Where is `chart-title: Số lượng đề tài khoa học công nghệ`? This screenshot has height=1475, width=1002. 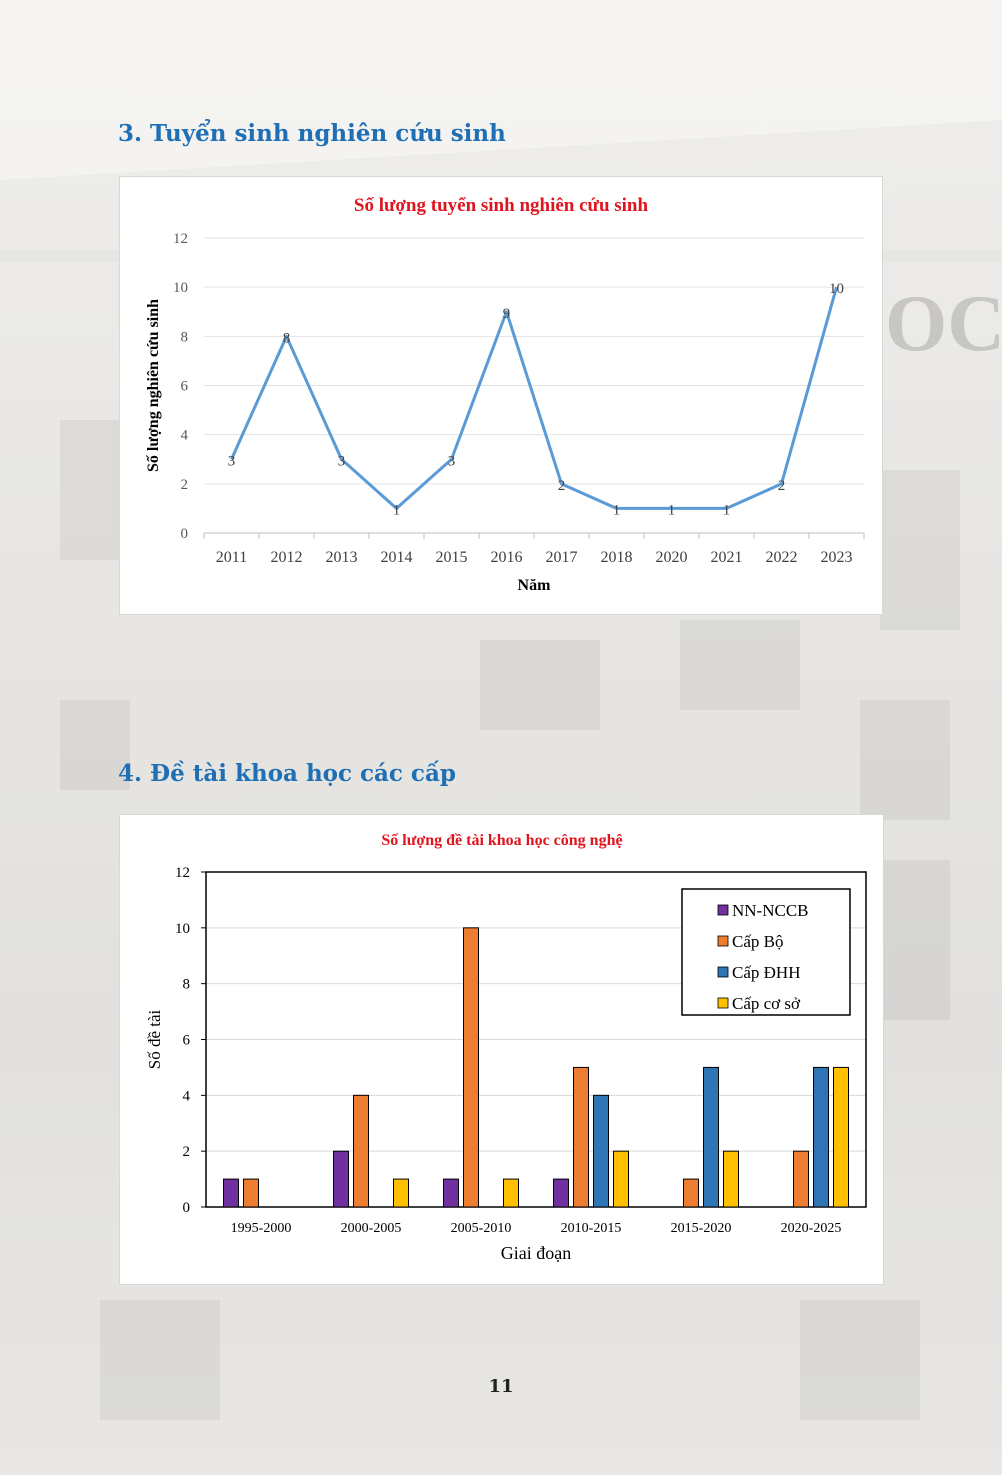 chart-title: Số lượng đề tài khoa học công nghệ is located at coordinates (501, 840).